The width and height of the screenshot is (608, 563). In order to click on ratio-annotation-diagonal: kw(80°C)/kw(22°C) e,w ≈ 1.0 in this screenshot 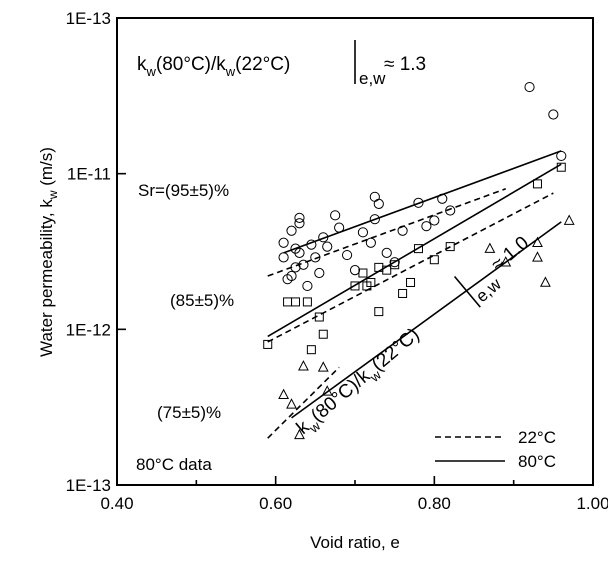, I will do `click(413, 337)`.